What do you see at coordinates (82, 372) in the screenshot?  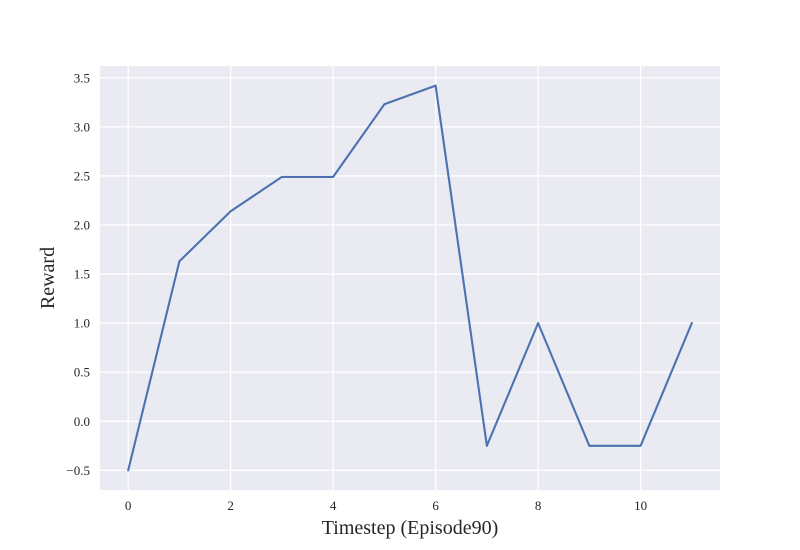 I see `y-tick-label: 0.5` at bounding box center [82, 372].